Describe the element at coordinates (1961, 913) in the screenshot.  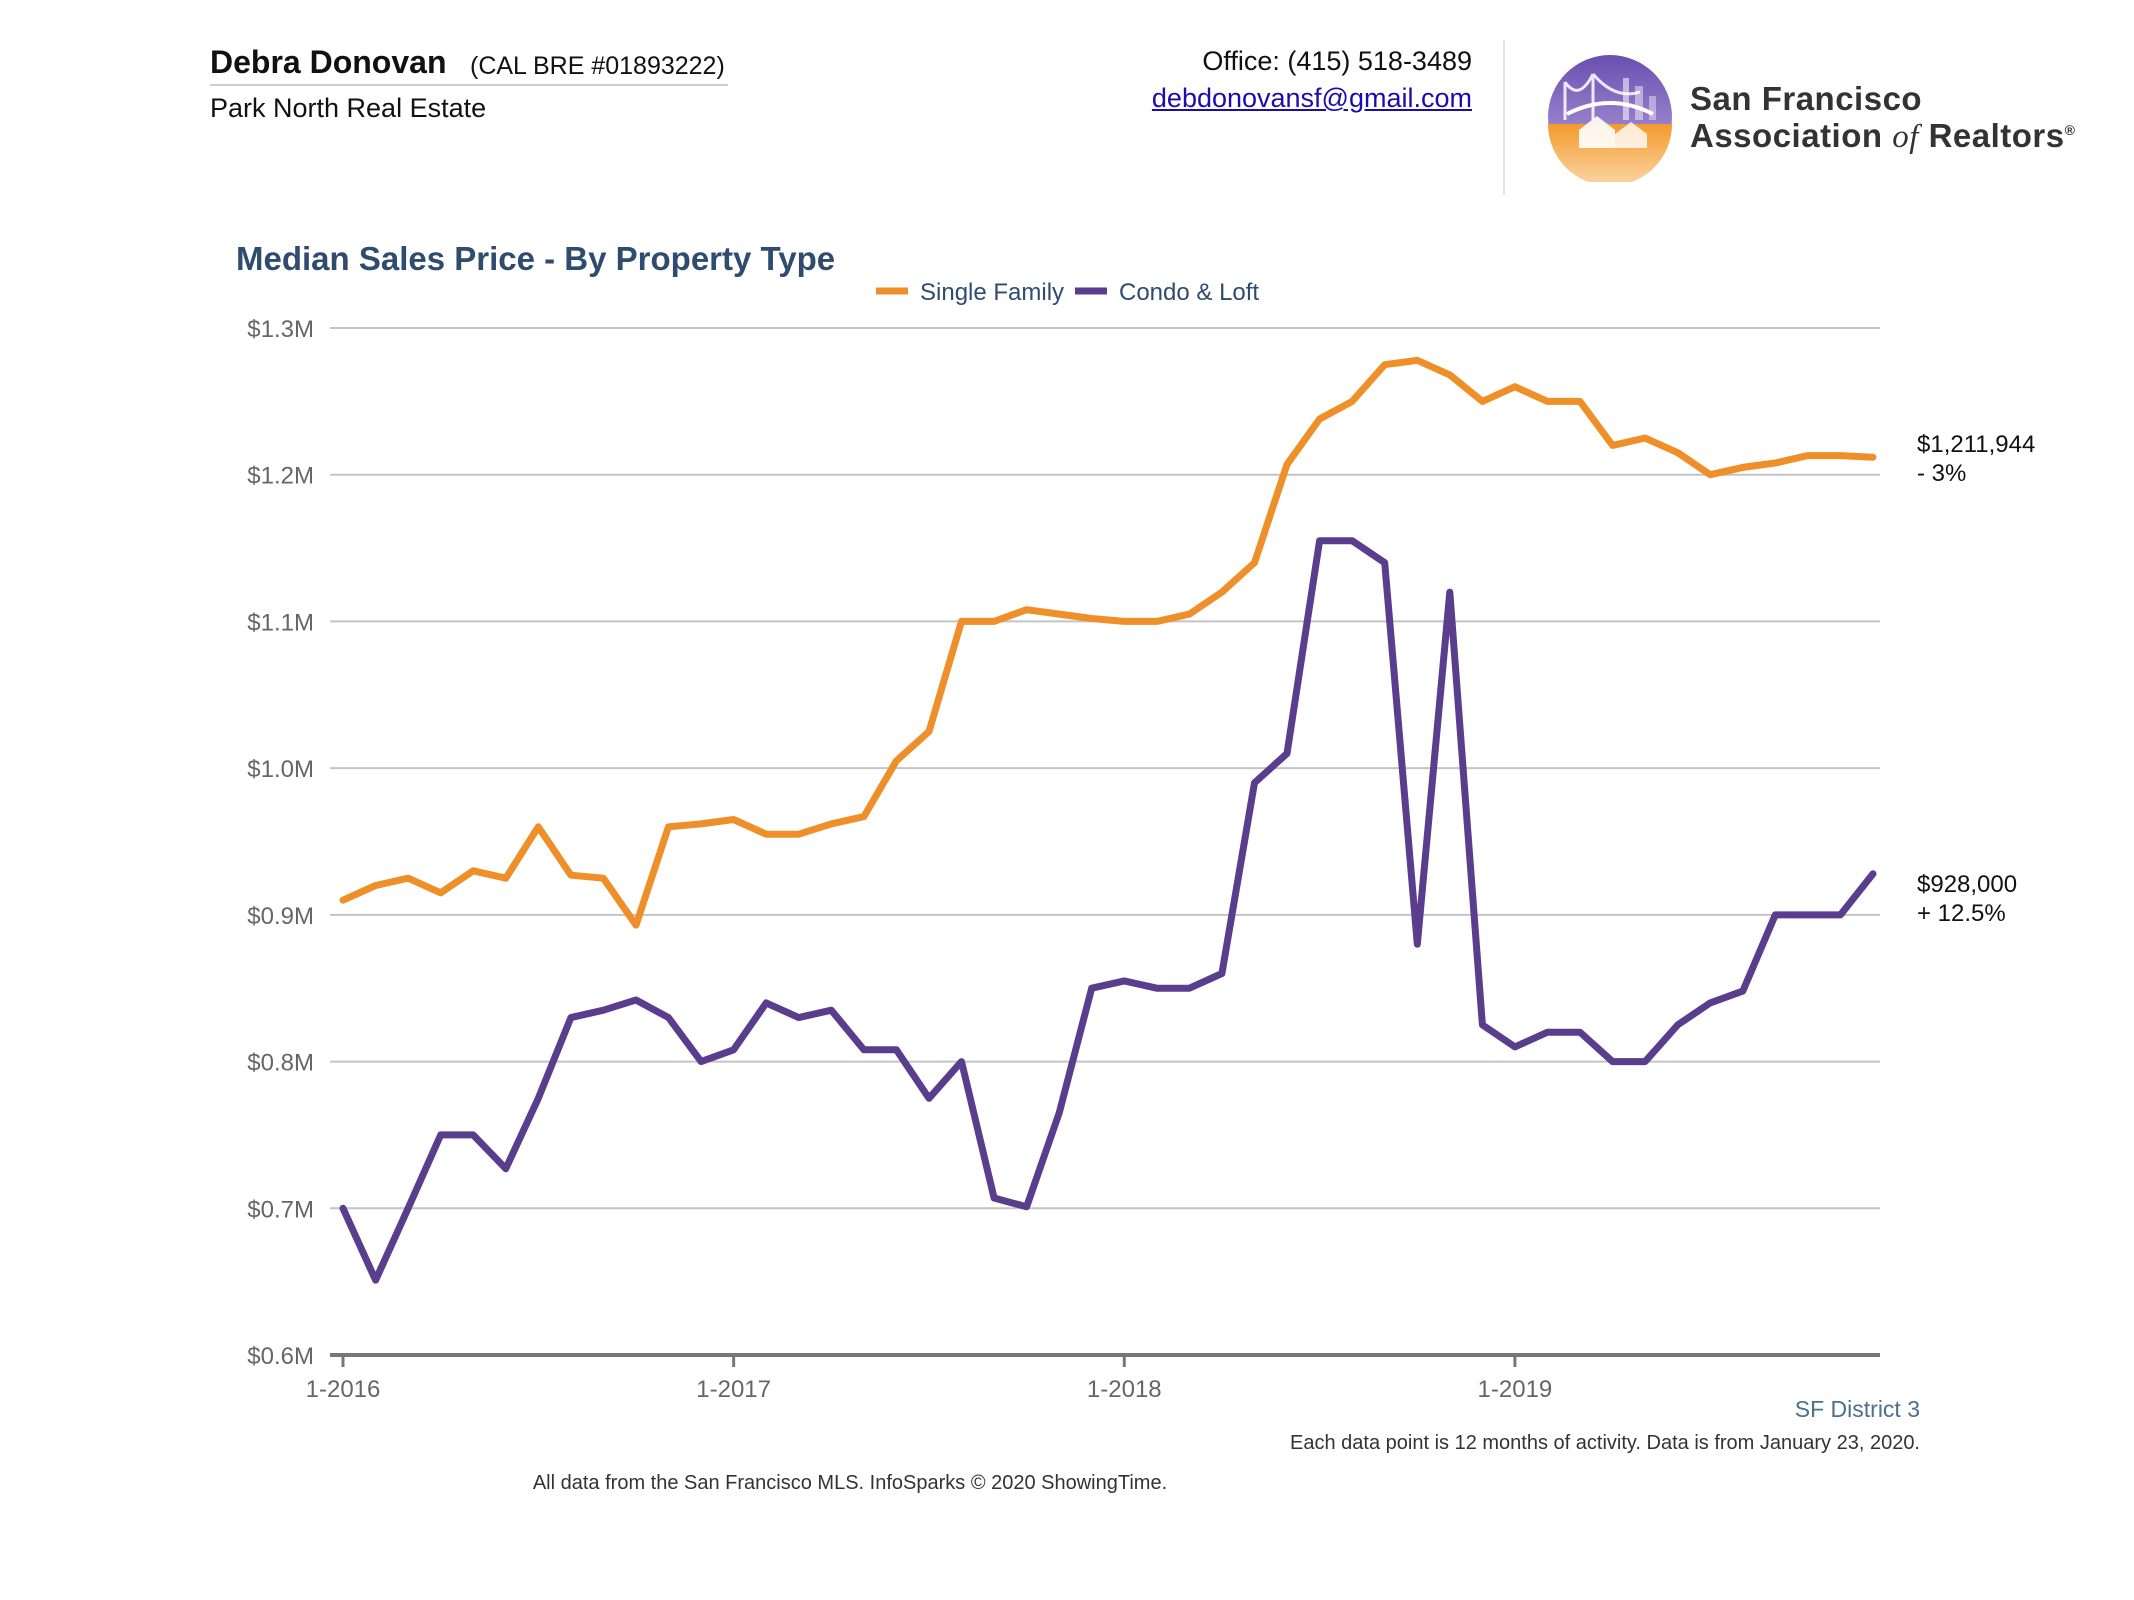
I see `end-change-label: + 12.5%` at that location.